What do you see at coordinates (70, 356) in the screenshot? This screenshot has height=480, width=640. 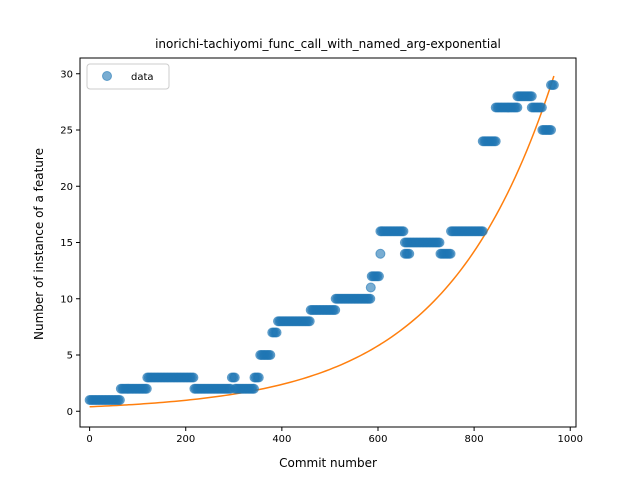 I see `y-tick-label: 5` at bounding box center [70, 356].